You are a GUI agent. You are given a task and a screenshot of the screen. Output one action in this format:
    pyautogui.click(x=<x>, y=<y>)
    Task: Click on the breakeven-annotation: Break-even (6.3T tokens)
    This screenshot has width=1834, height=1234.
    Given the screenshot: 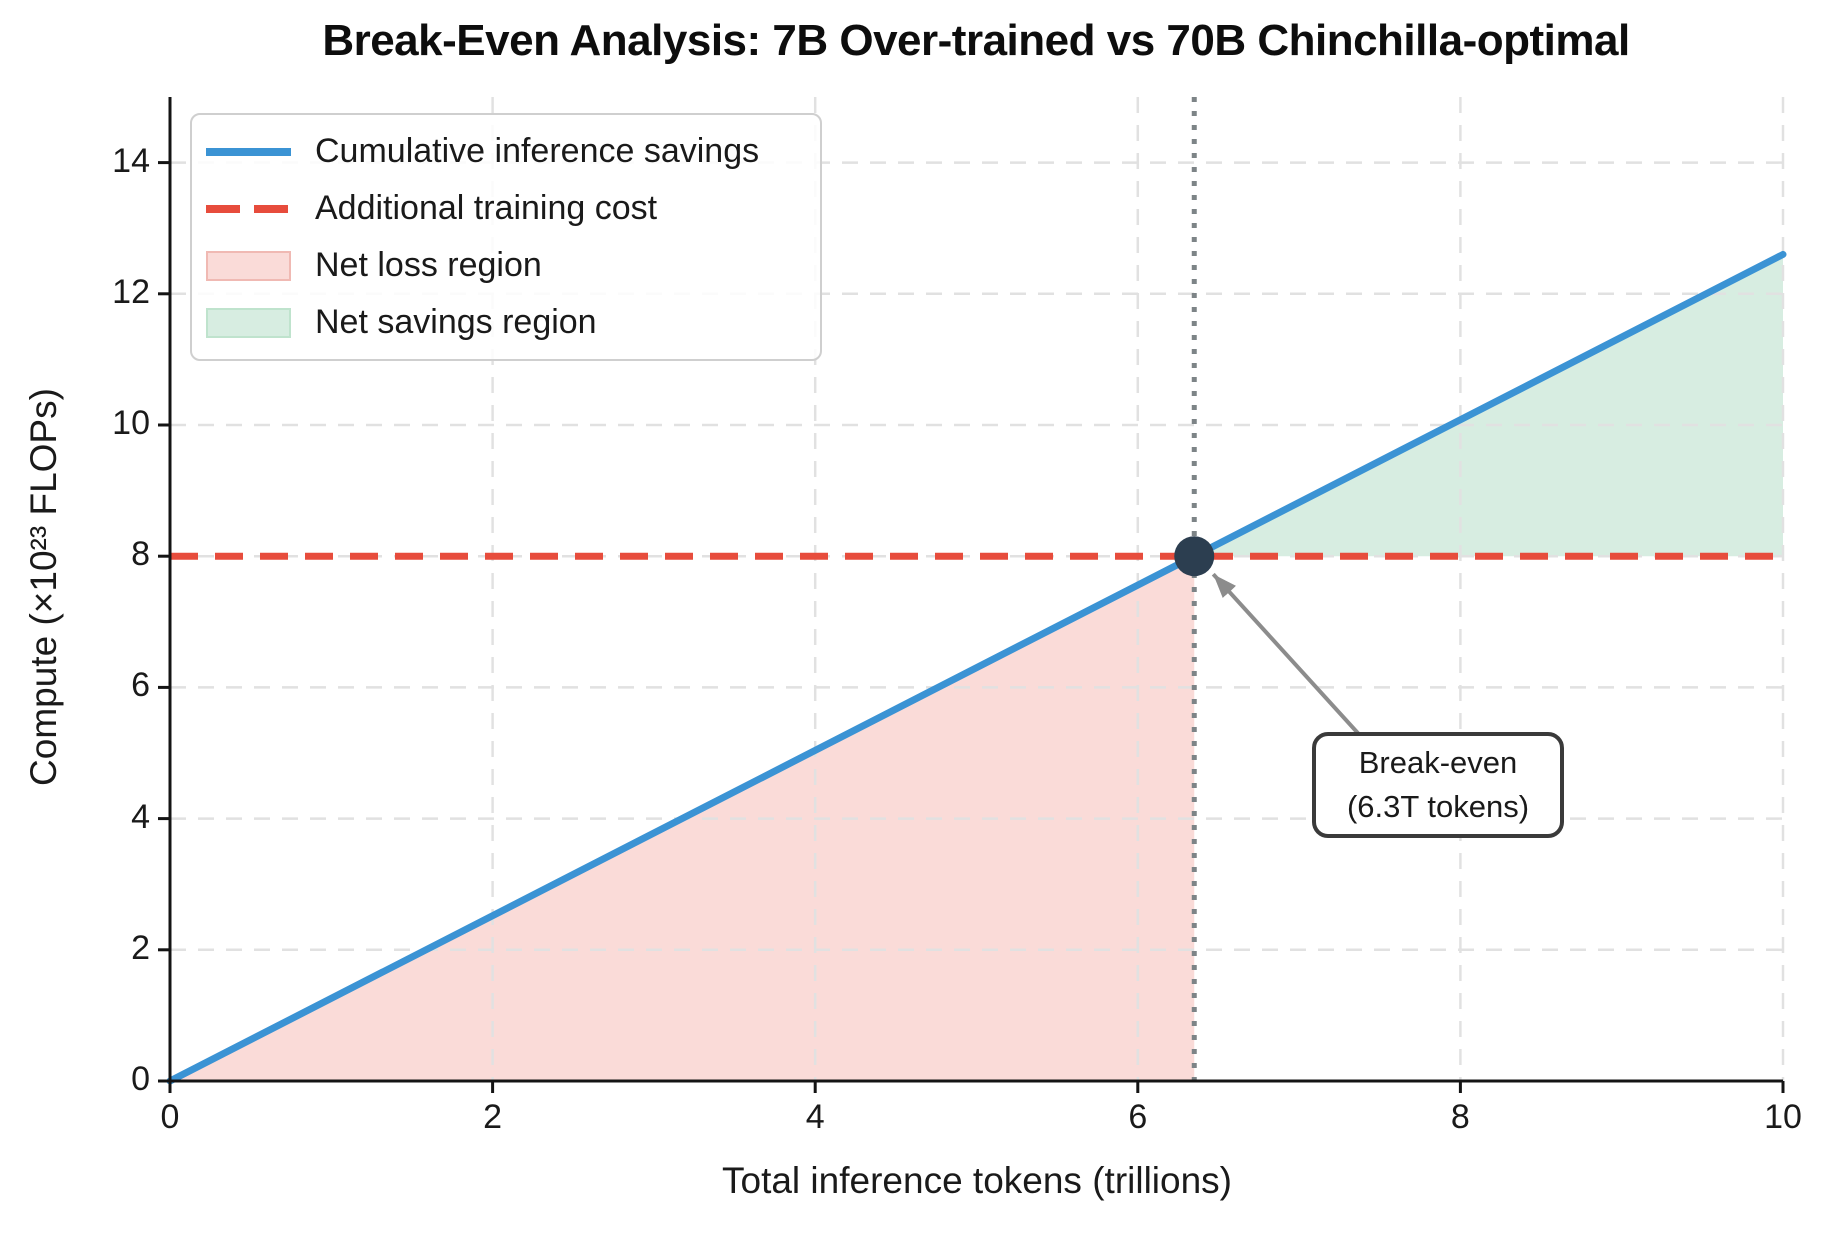 What is the action you would take?
    pyautogui.click(x=1438, y=785)
    